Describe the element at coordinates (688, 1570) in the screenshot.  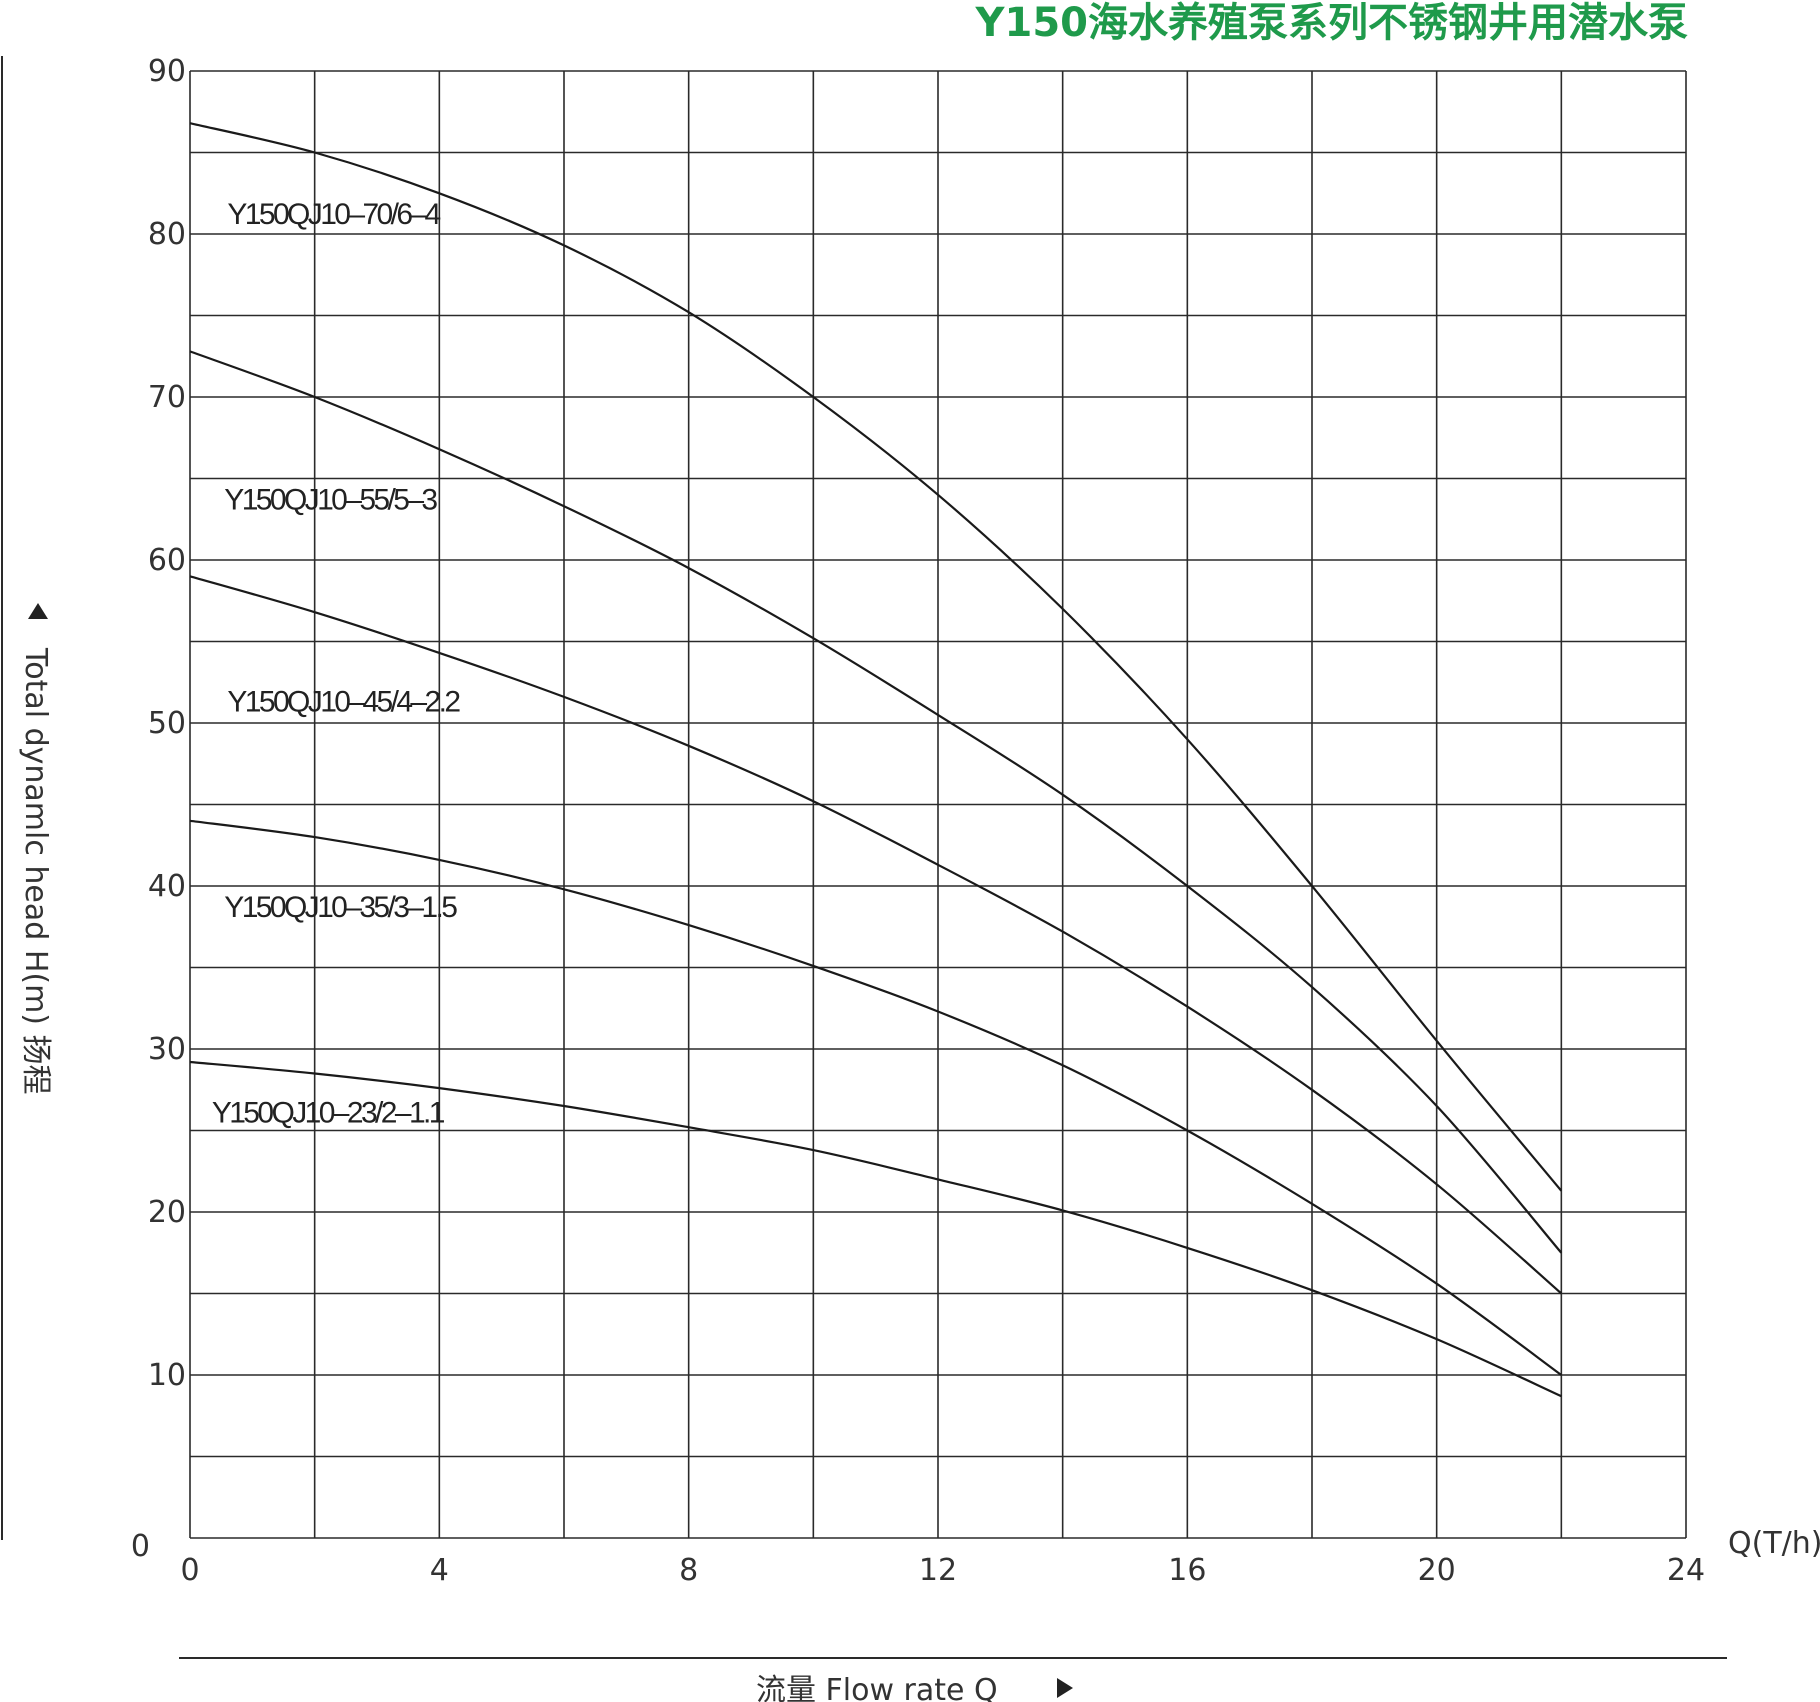
I see `x-tick-label: 8` at that location.